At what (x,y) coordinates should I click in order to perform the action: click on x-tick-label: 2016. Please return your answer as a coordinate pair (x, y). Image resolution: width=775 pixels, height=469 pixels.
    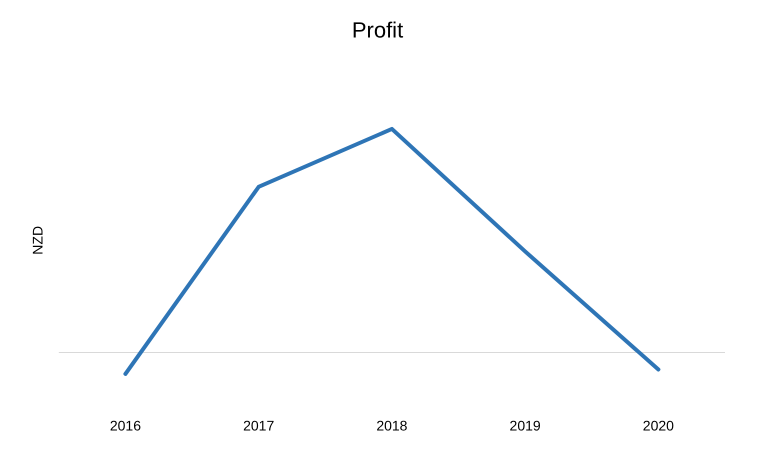
    Looking at the image, I should click on (126, 425).